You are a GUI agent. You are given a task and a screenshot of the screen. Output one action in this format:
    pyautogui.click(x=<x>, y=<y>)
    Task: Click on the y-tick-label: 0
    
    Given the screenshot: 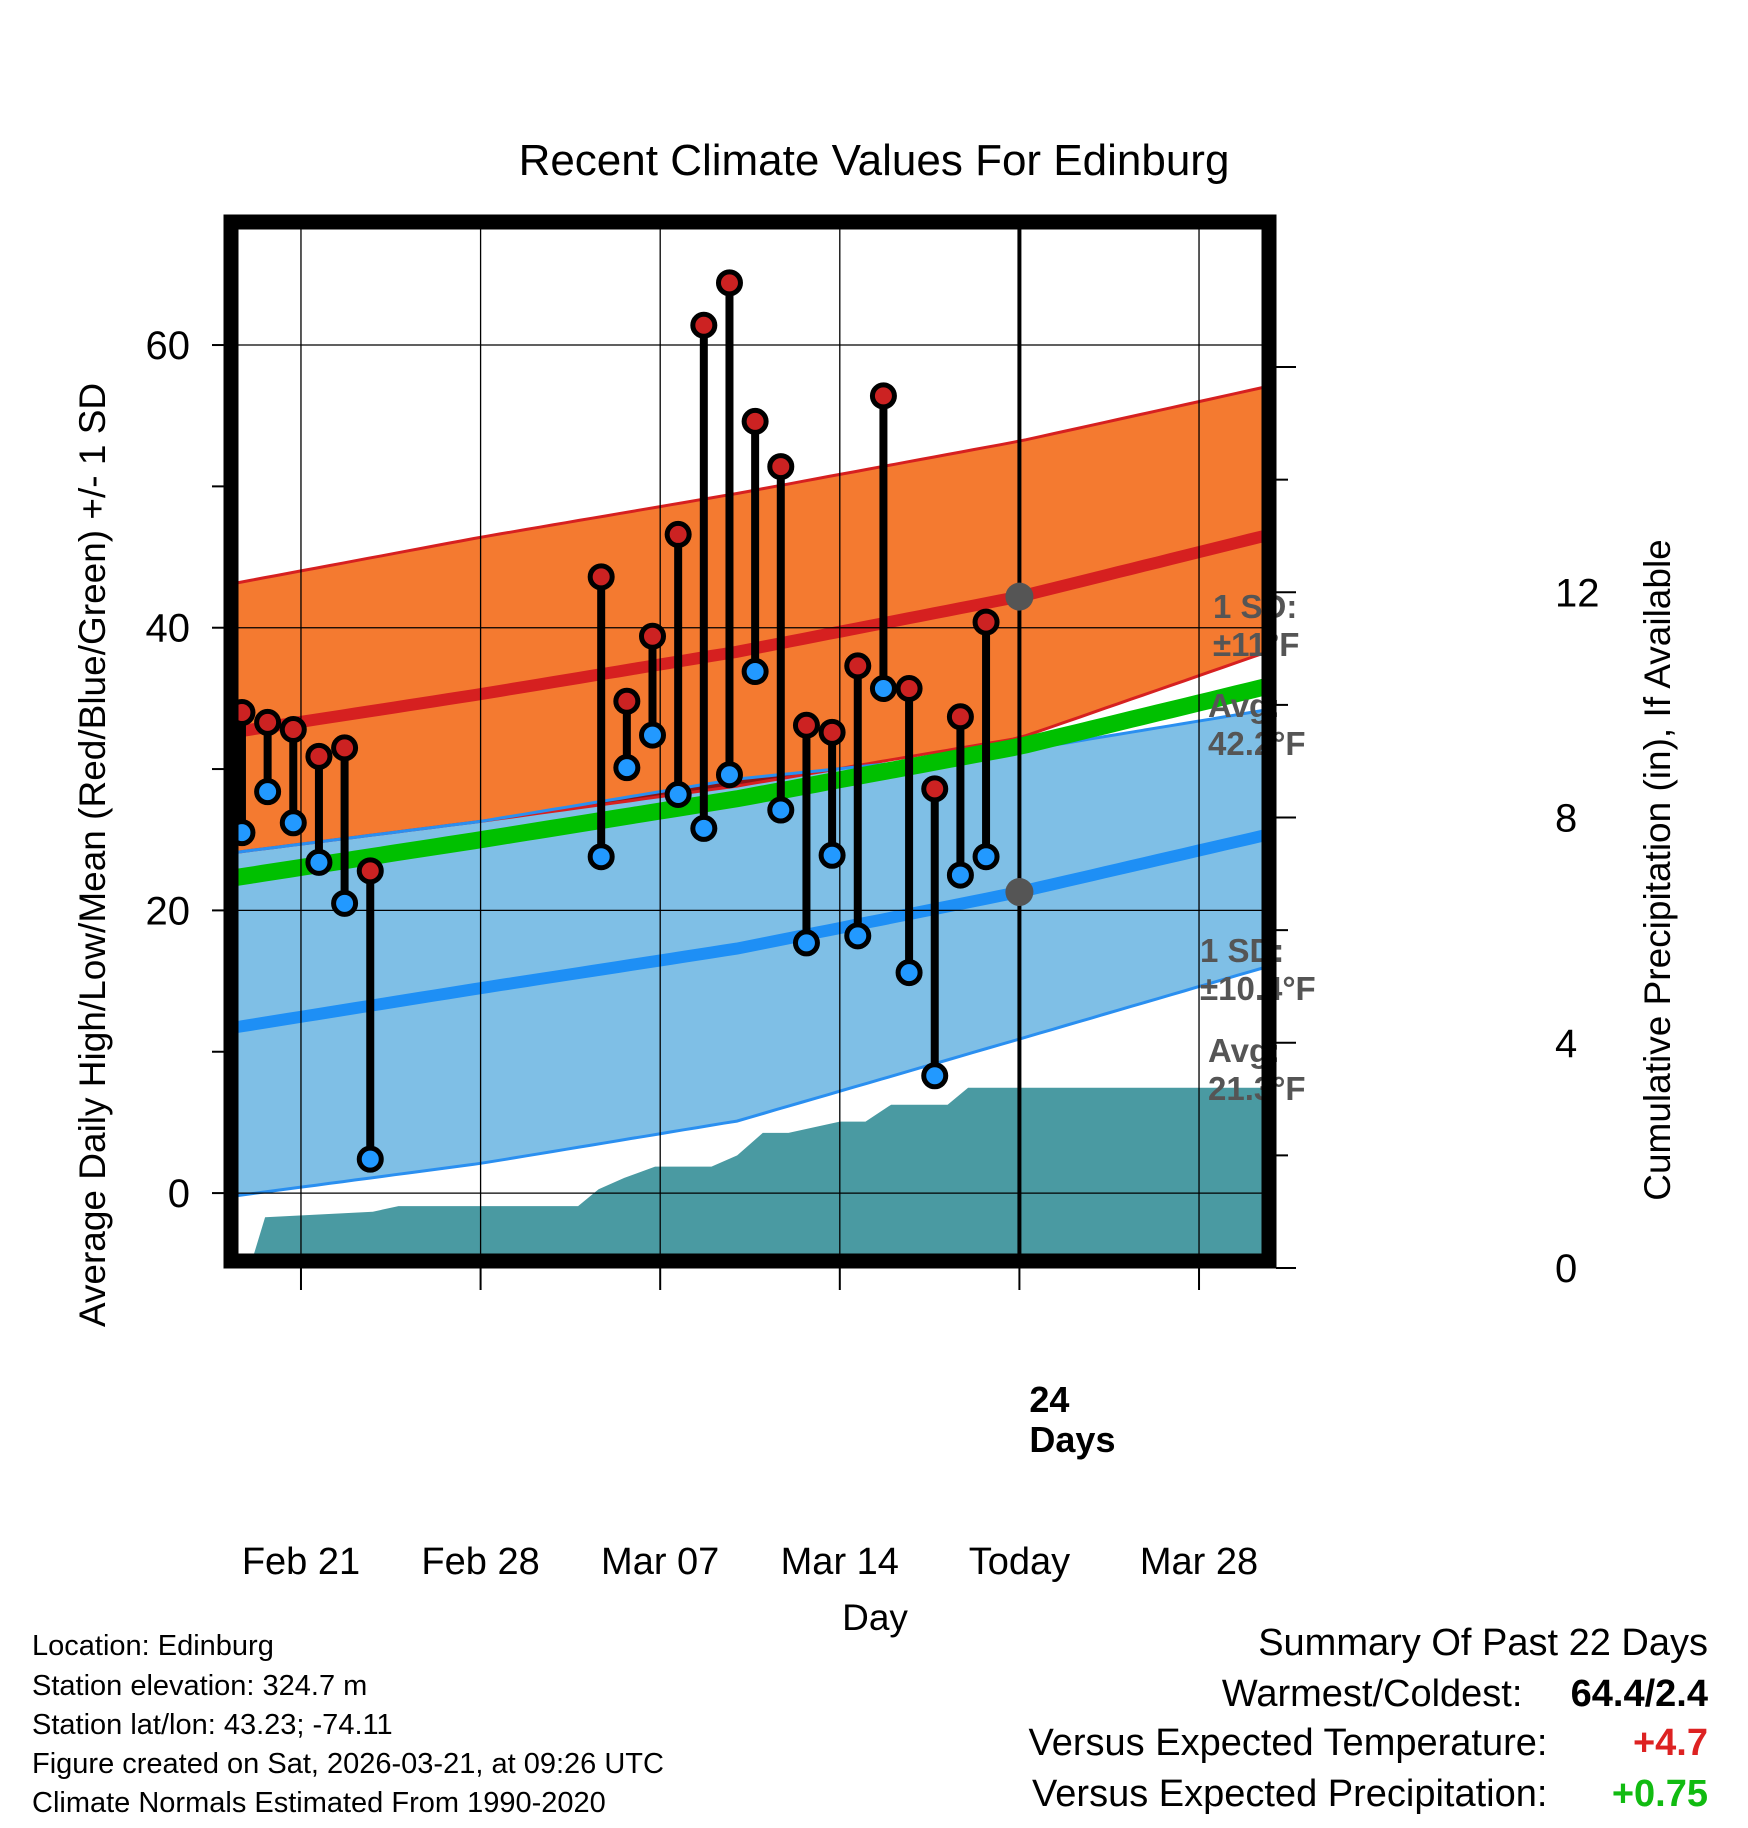 What is the action you would take?
    pyautogui.click(x=179, y=1194)
    